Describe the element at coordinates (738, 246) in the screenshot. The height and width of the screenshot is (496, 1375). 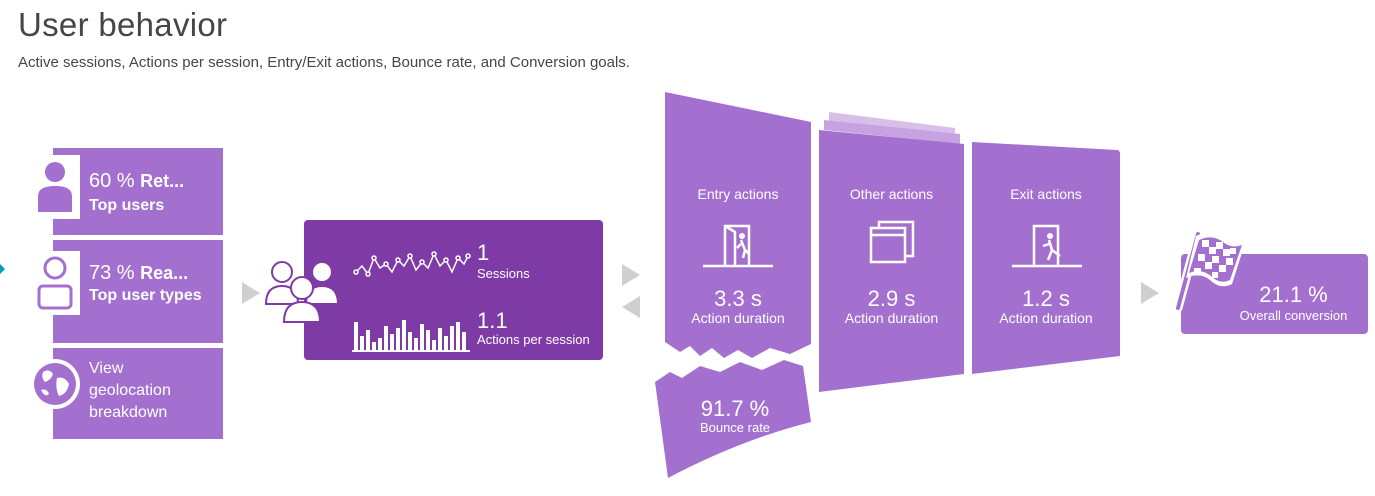
I see `entry-door-icon` at that location.